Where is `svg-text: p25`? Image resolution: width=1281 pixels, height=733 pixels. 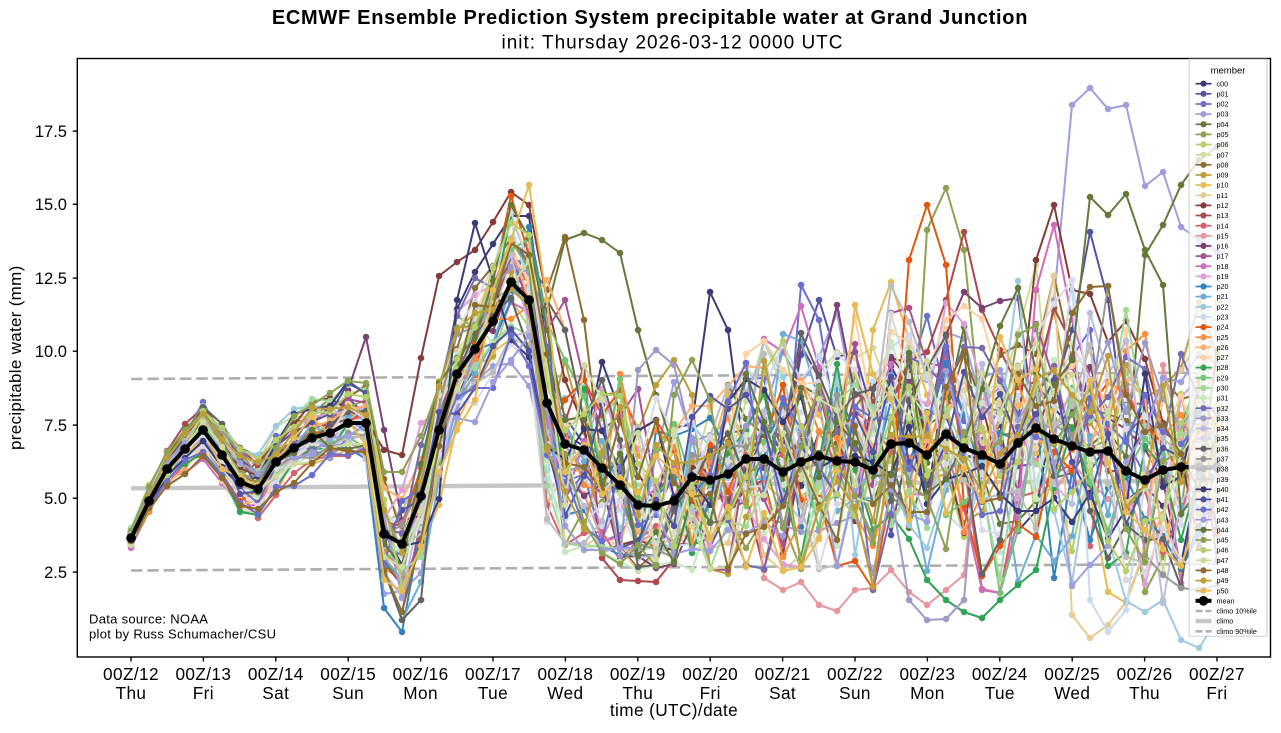 svg-text: p25 is located at coordinates (1223, 337).